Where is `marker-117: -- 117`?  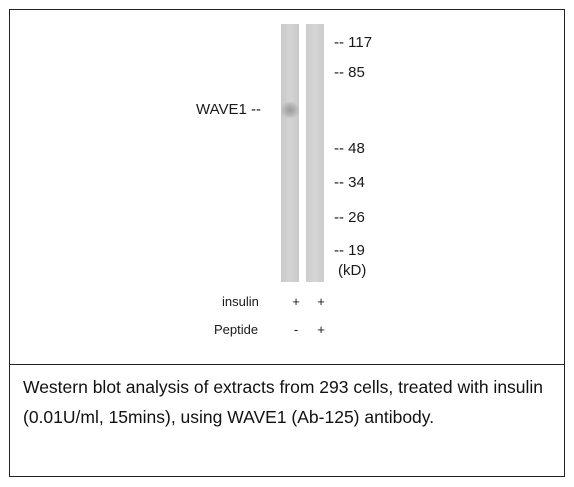 marker-117: -- 117 is located at coordinates (353, 42).